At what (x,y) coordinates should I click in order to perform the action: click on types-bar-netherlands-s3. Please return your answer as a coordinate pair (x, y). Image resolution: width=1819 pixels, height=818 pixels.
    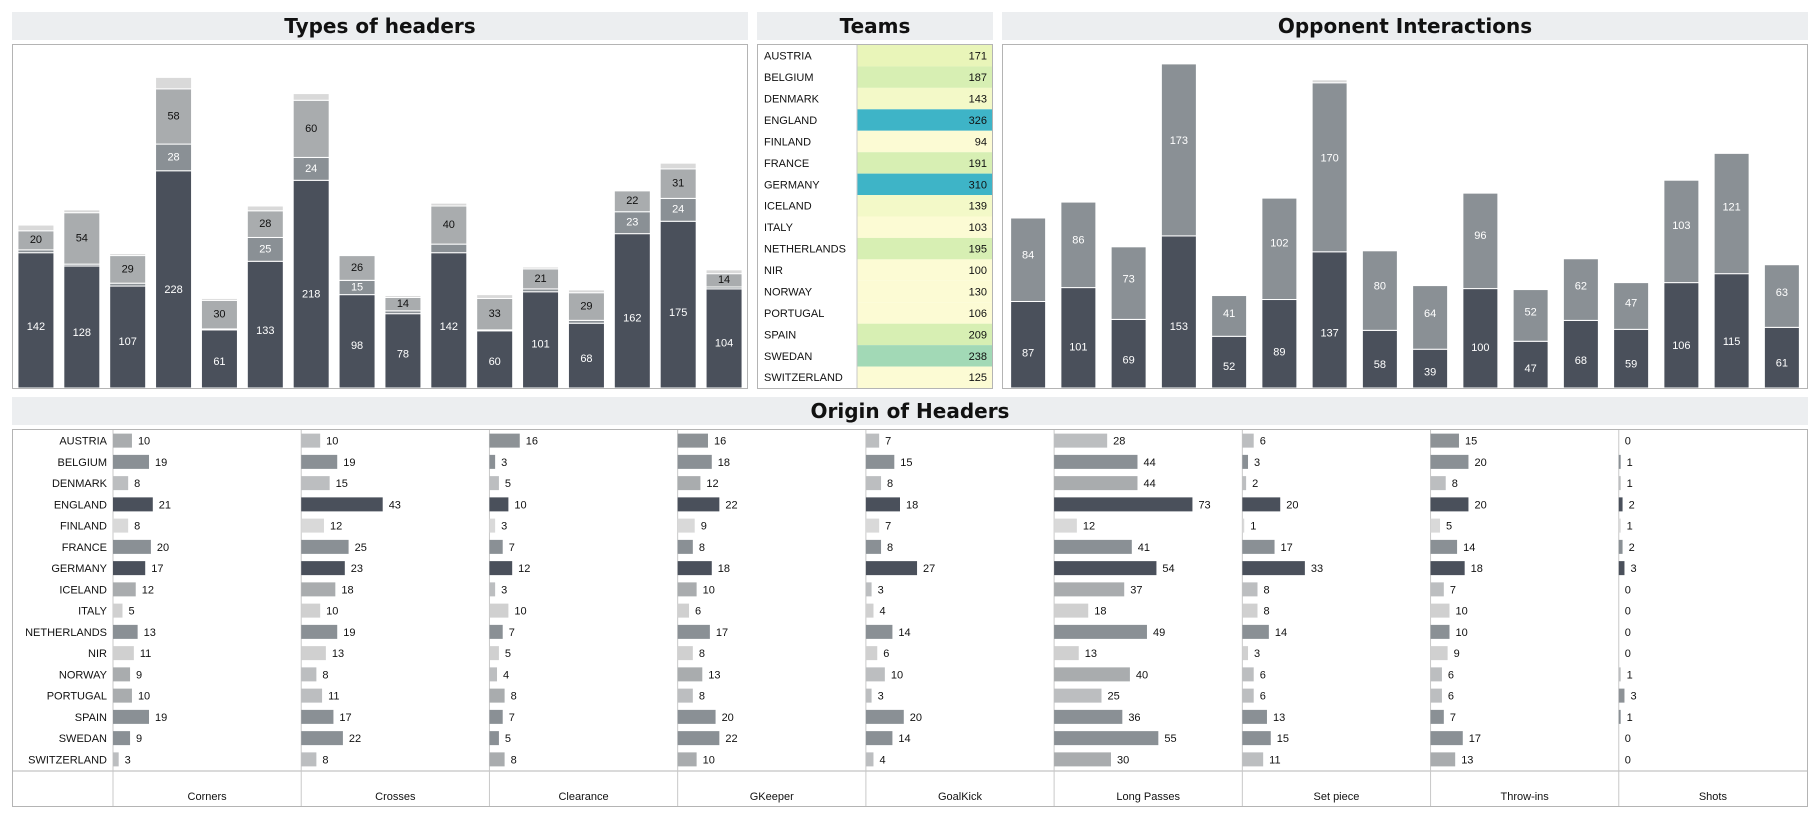
    Looking at the image, I should click on (449, 204).